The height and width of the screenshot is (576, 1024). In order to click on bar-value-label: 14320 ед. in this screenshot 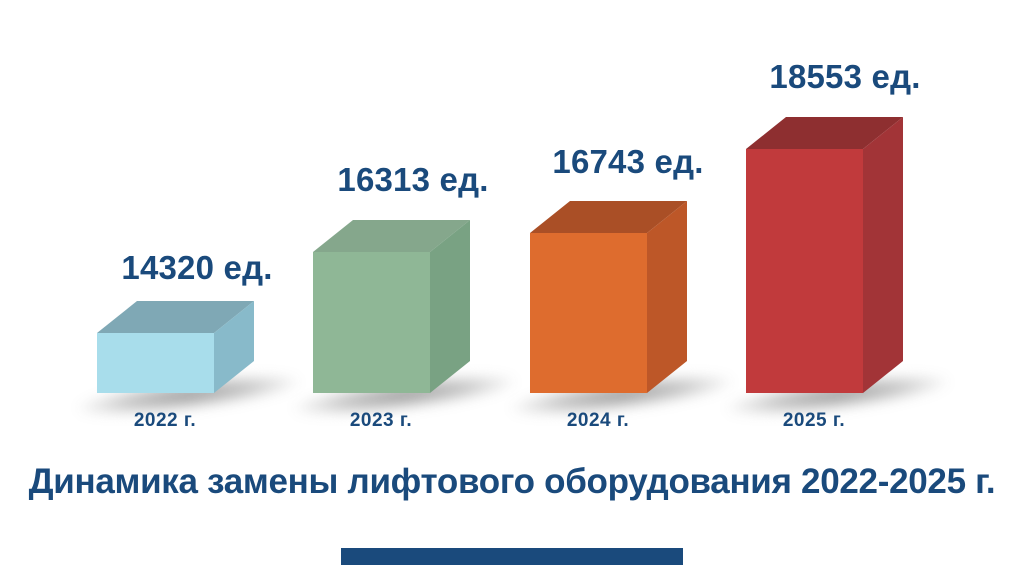, I will do `click(197, 267)`.